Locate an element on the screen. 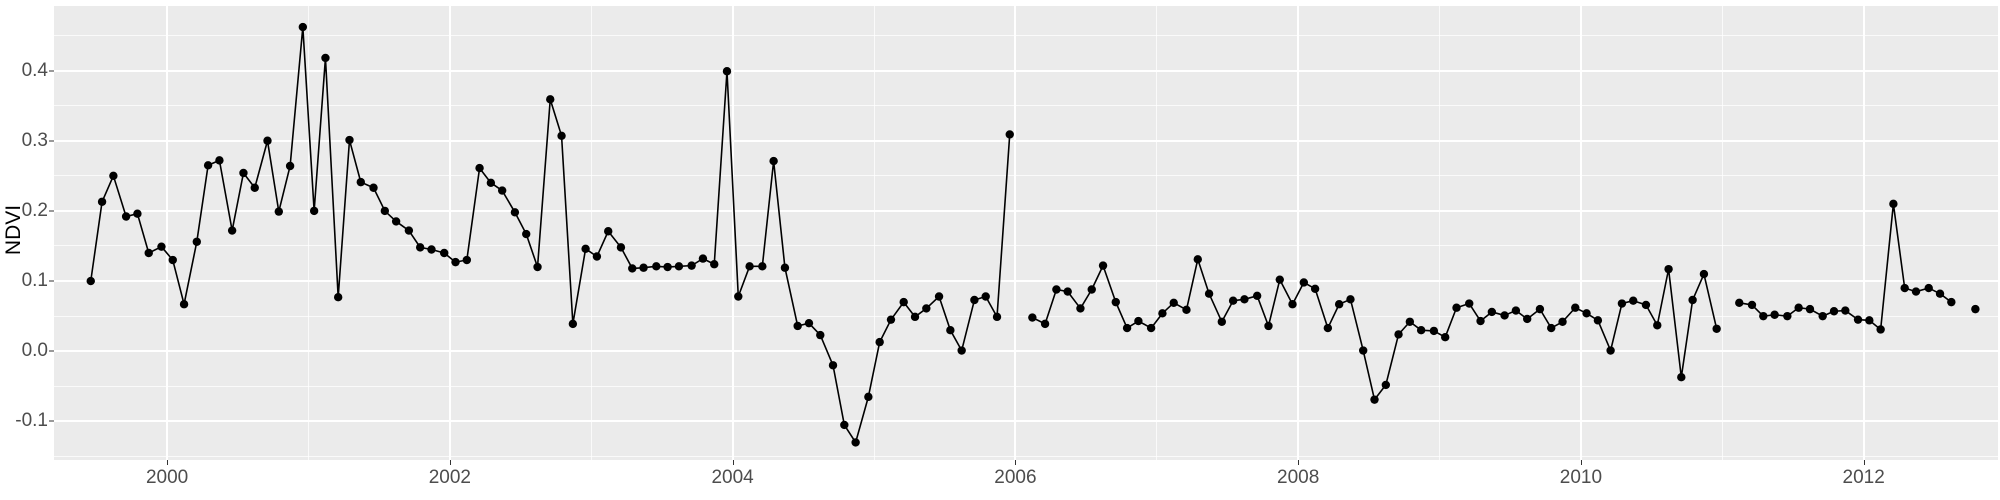 Image resolution: width=2000 pixels, height=500 pixels. y-axis-tick-label: 0.1 is located at coordinates (34, 281).